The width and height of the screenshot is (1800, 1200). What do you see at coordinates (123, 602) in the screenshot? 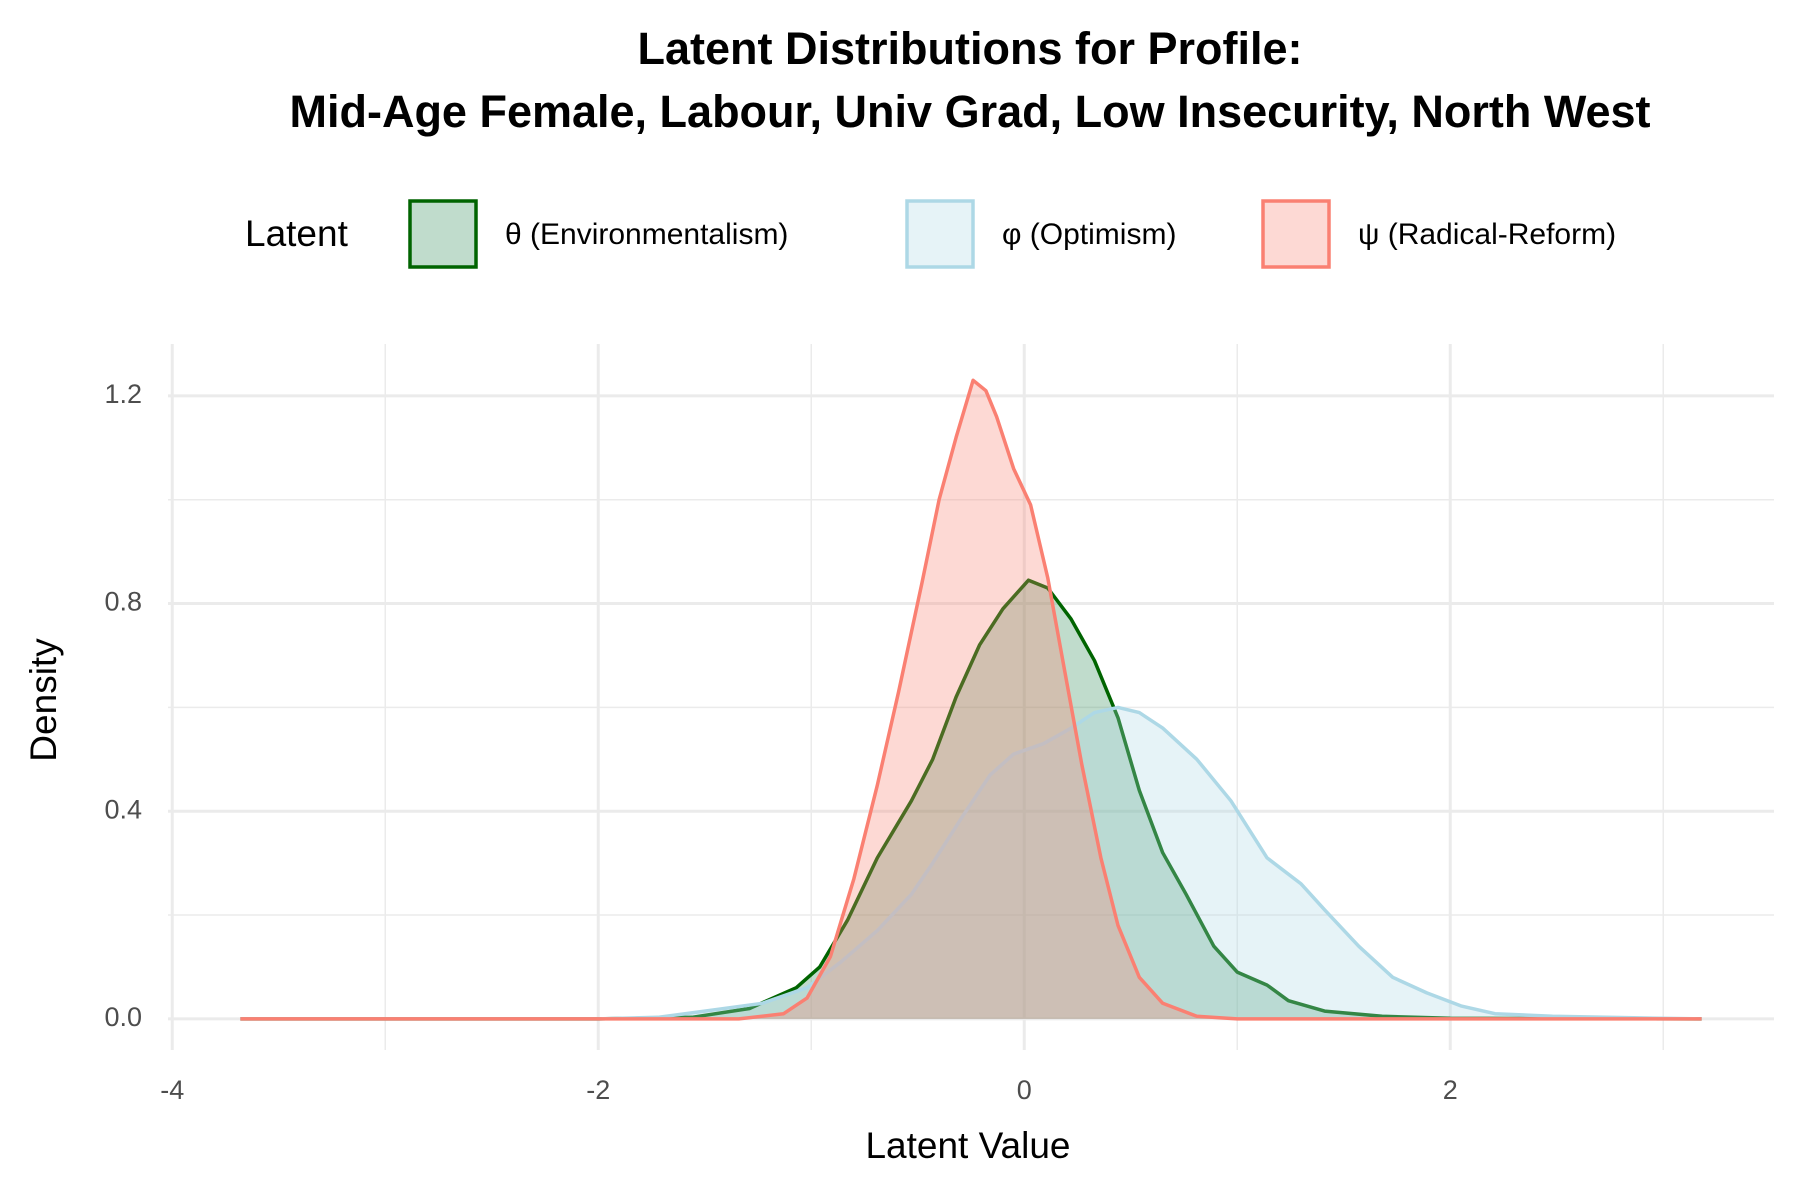
I see `y-tick-label: 0.8` at bounding box center [123, 602].